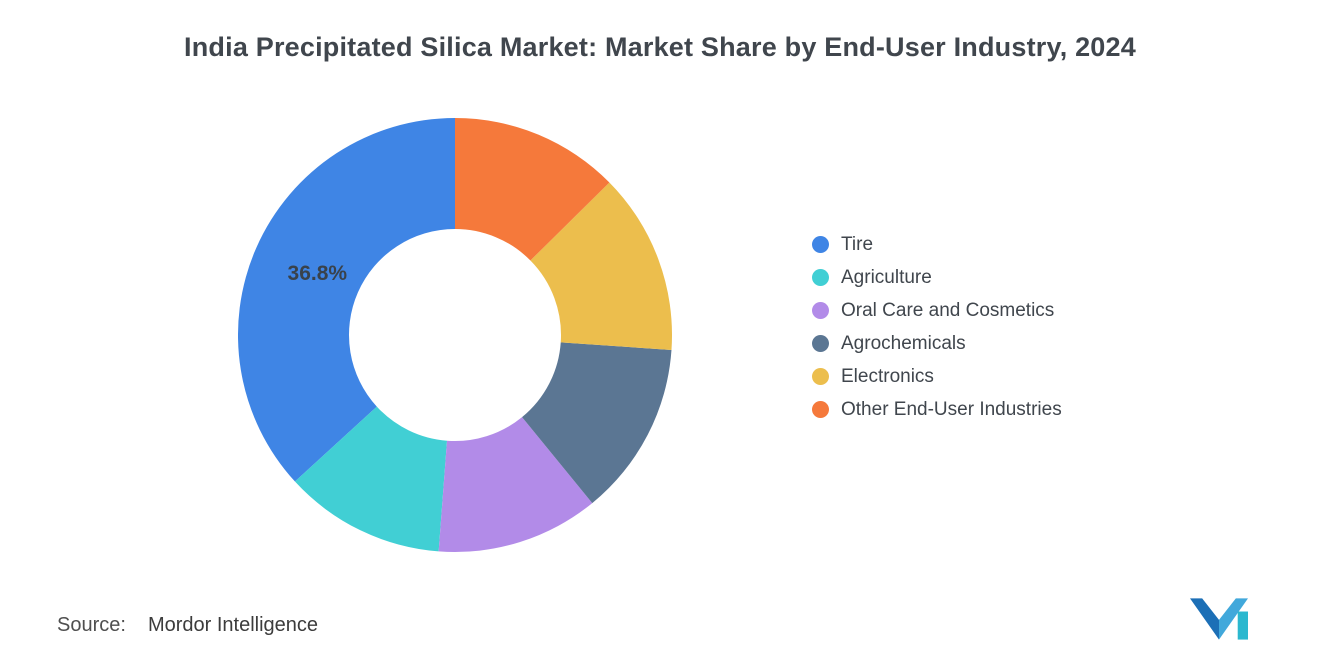  Describe the element at coordinates (515, 484) in the screenshot. I see `pie-slice-oral-care-and-cosmetics` at that location.